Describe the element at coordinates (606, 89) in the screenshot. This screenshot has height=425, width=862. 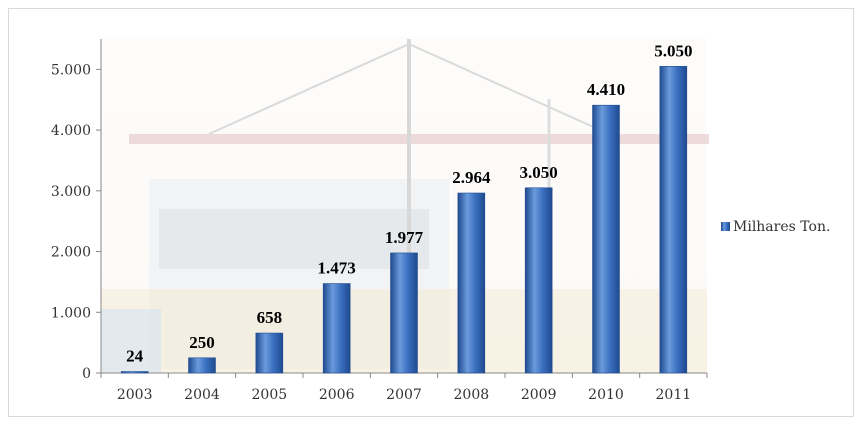
I see `data-label-2010: 4.410` at that location.